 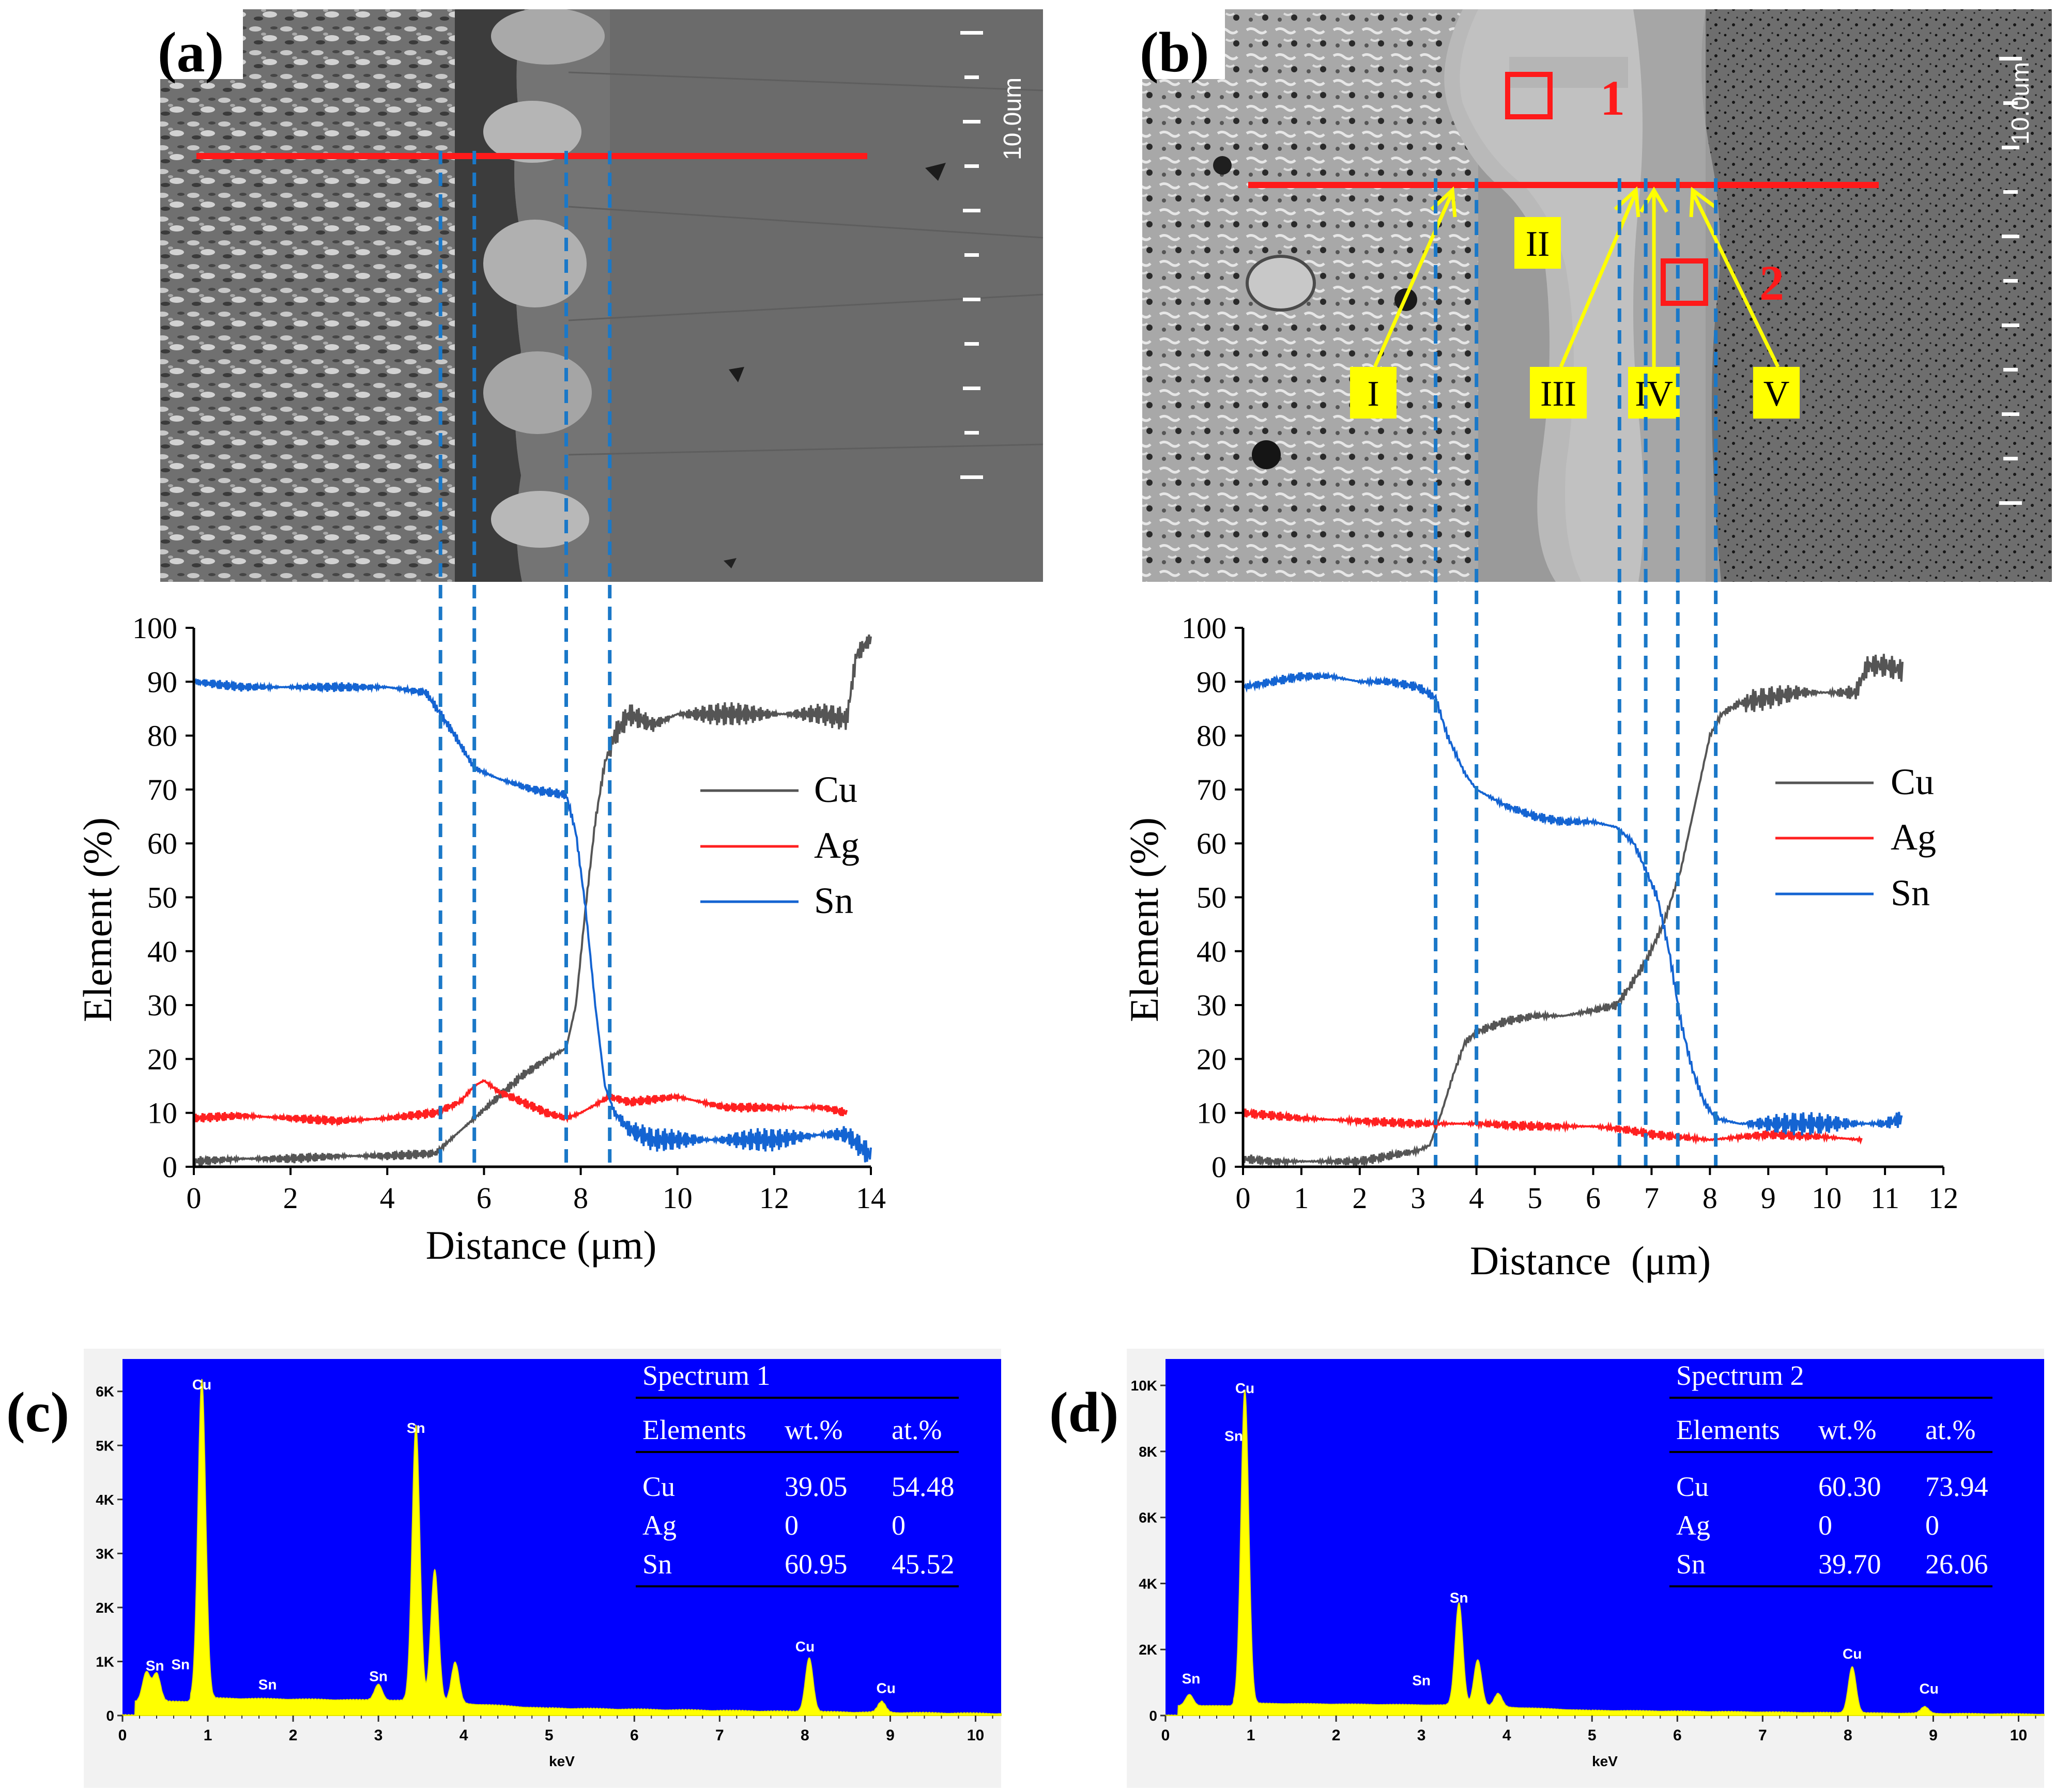 I want to click on y-tick-label: 5K, so click(x=105, y=1446).